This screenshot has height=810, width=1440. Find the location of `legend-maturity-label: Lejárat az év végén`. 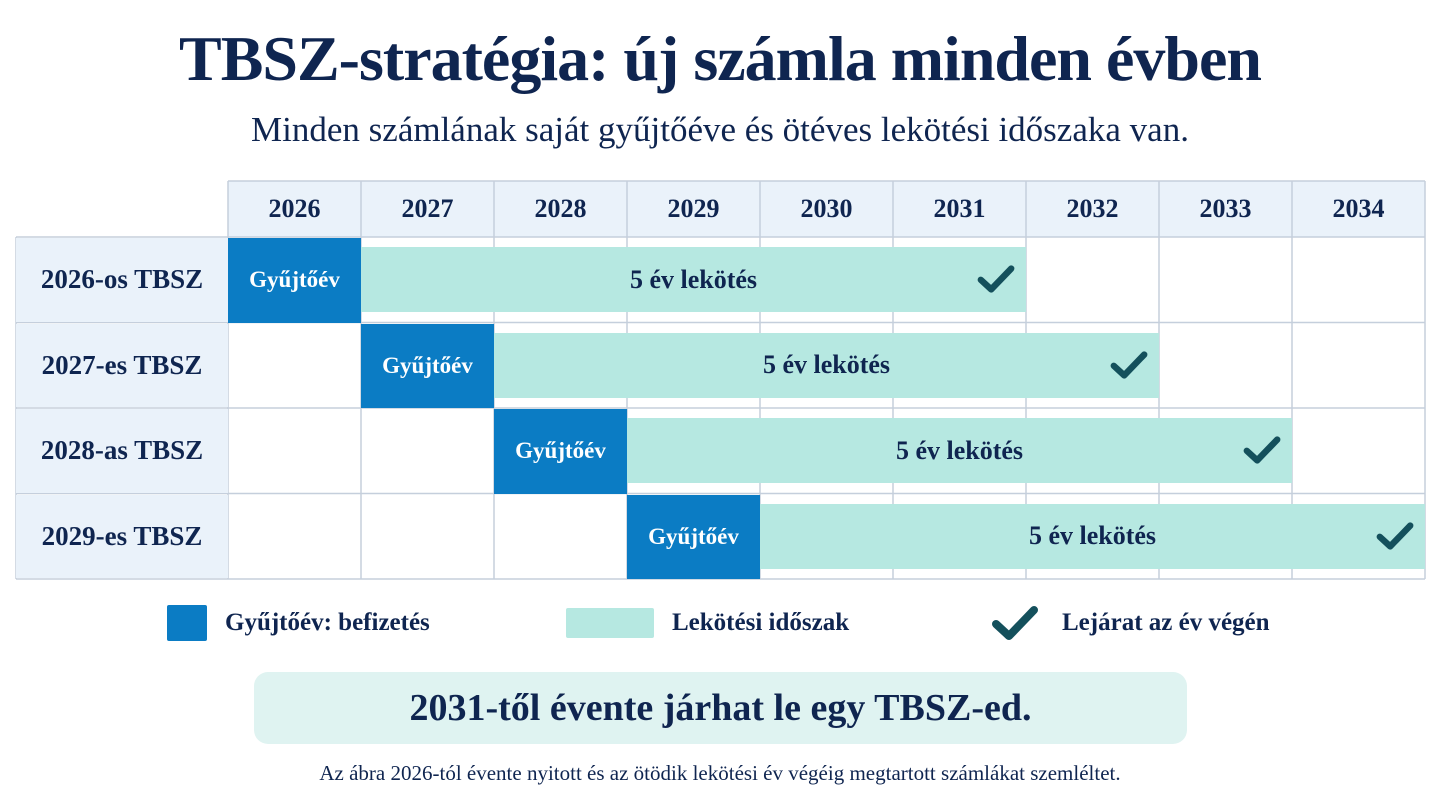

legend-maturity-label: Lejárat az év végén is located at coordinates (1166, 622).